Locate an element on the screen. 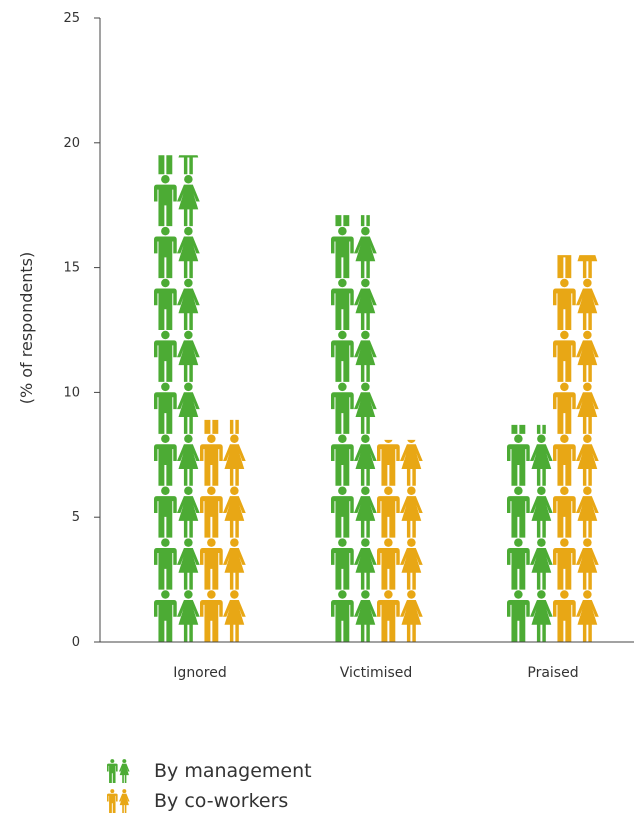 The height and width of the screenshot is (821, 634). bar-praised-by-co-workers is located at coordinates (576, 448).